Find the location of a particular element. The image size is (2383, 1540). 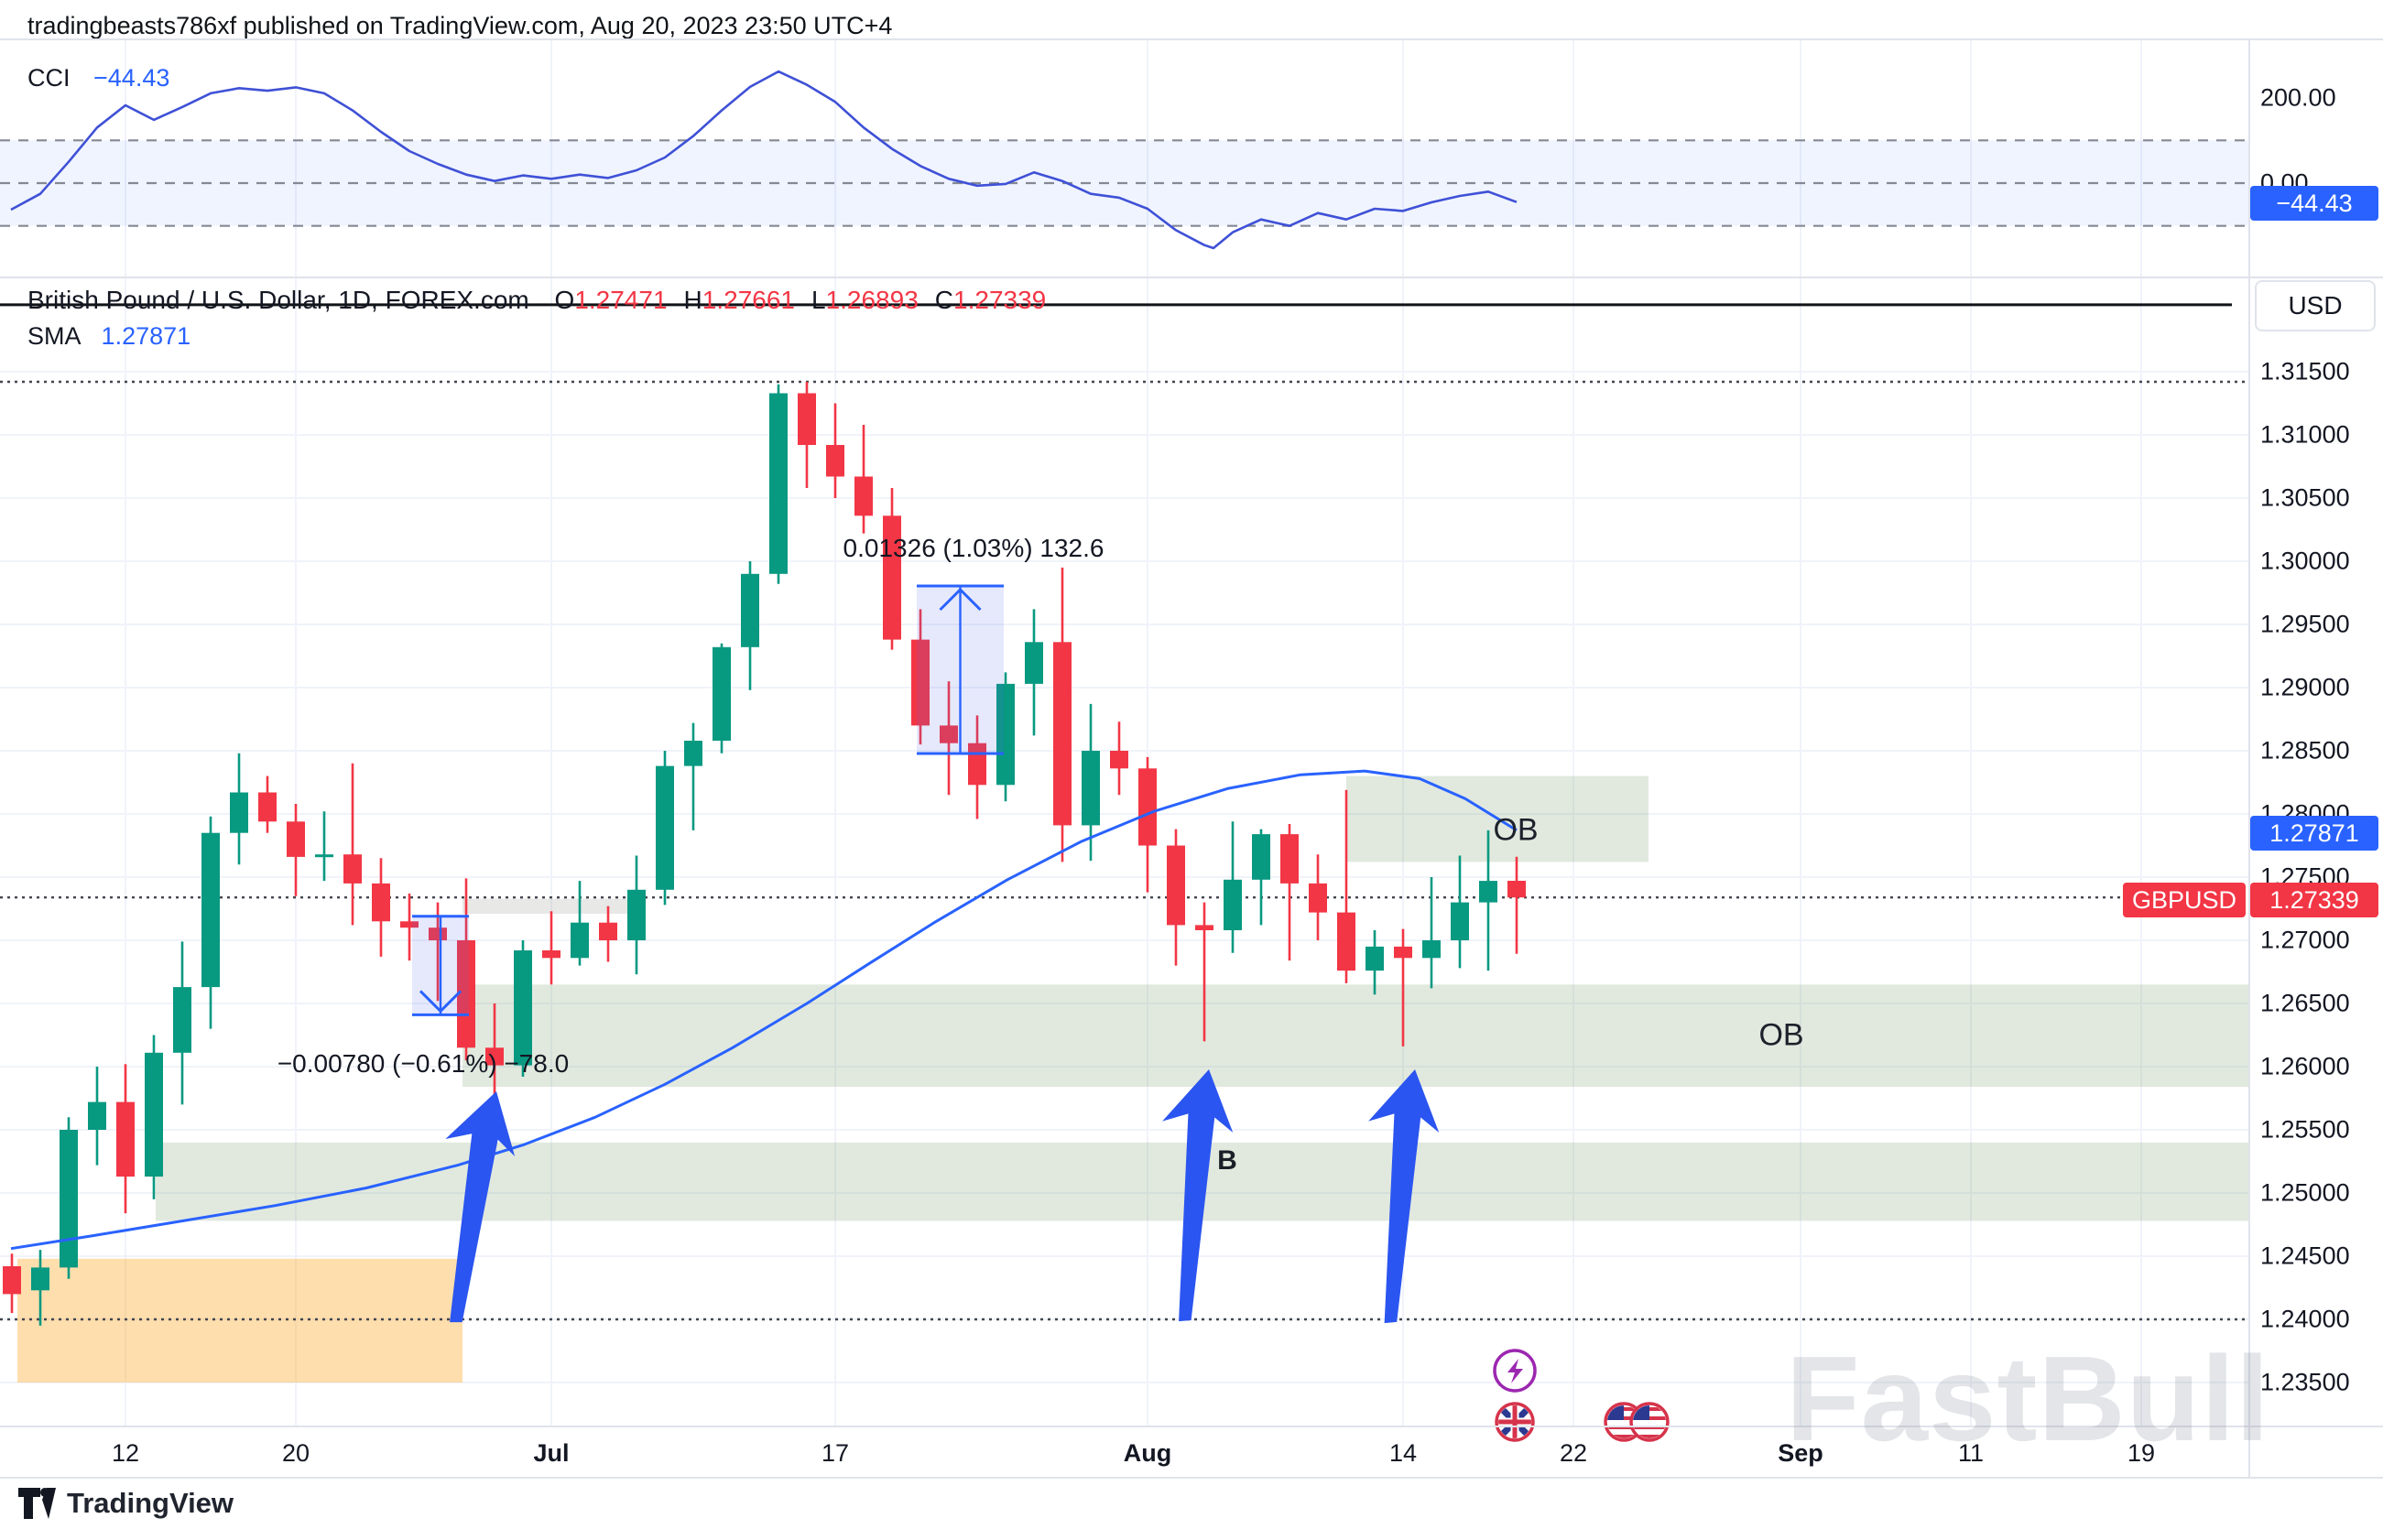

price-axis-label: 1.23500 is located at coordinates (2305, 1382).